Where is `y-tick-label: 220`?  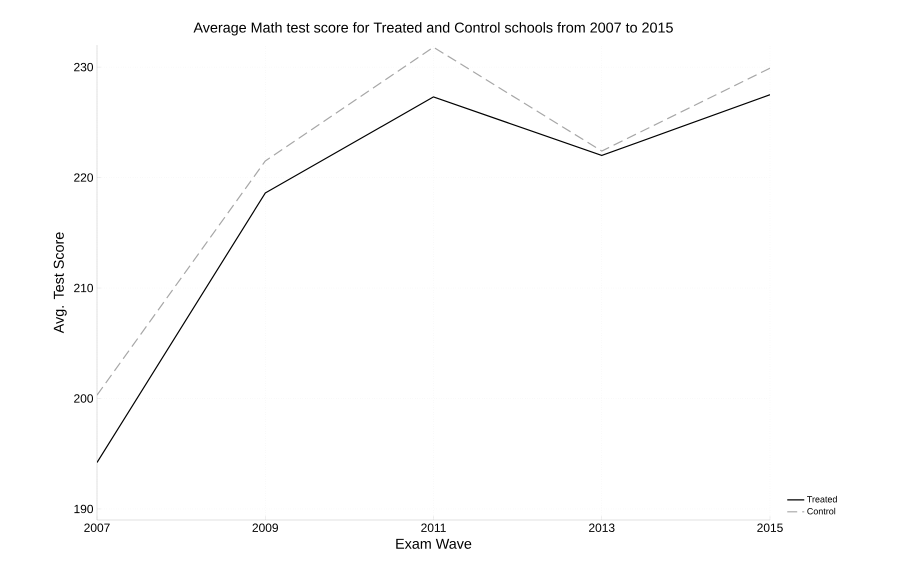 y-tick-label: 220 is located at coordinates (84, 177).